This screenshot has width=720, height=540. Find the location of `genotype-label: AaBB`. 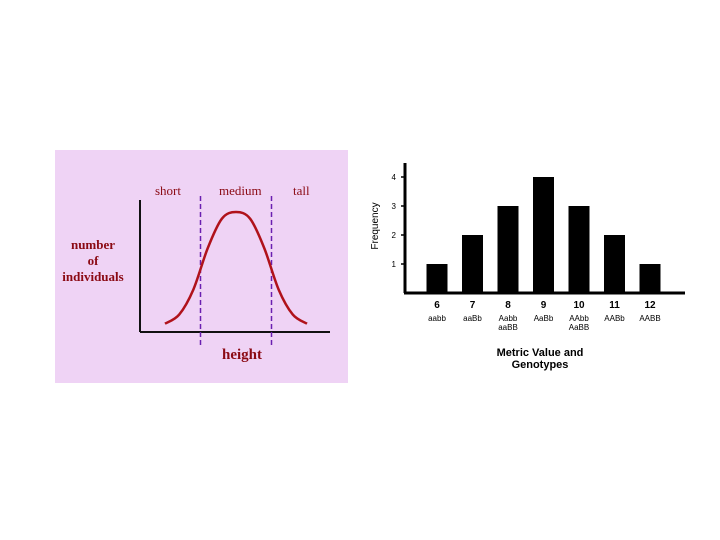

genotype-label: AaBB is located at coordinates (579, 327).